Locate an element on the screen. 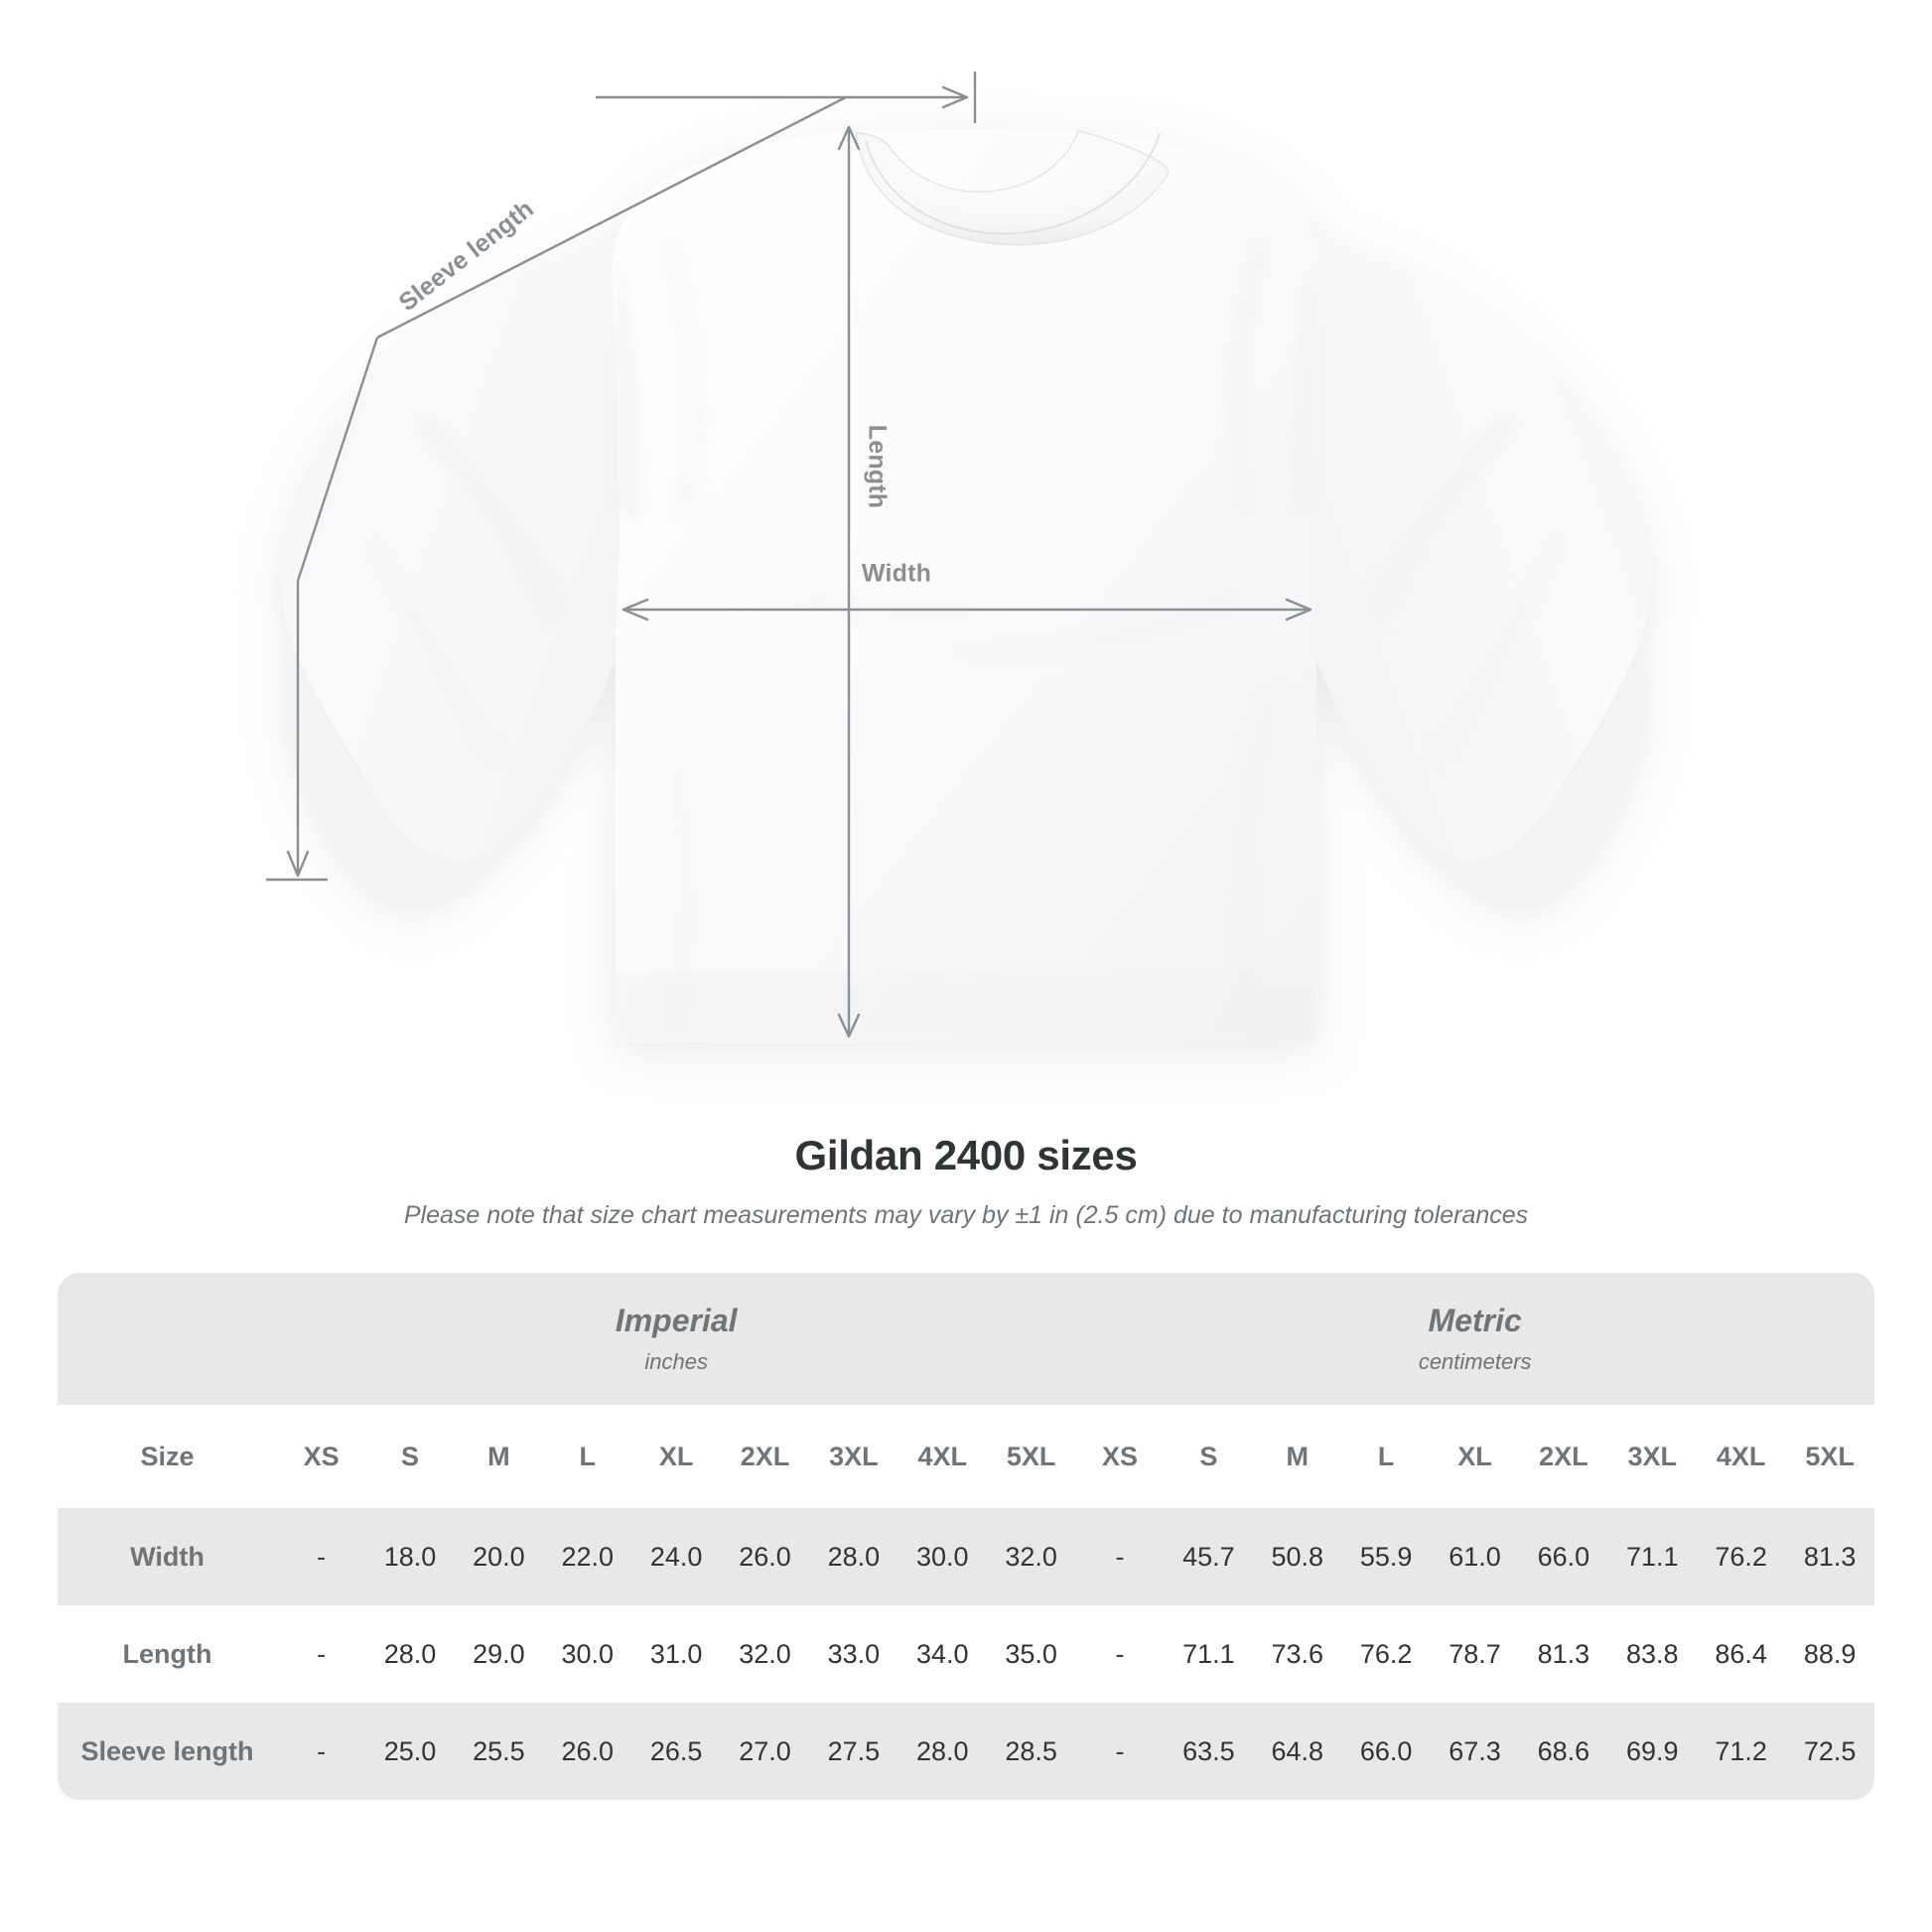 Image resolution: width=1932 pixels, height=1932 pixels. cell-sleeve-imperial-xl: 26.5 is located at coordinates (676, 1751).